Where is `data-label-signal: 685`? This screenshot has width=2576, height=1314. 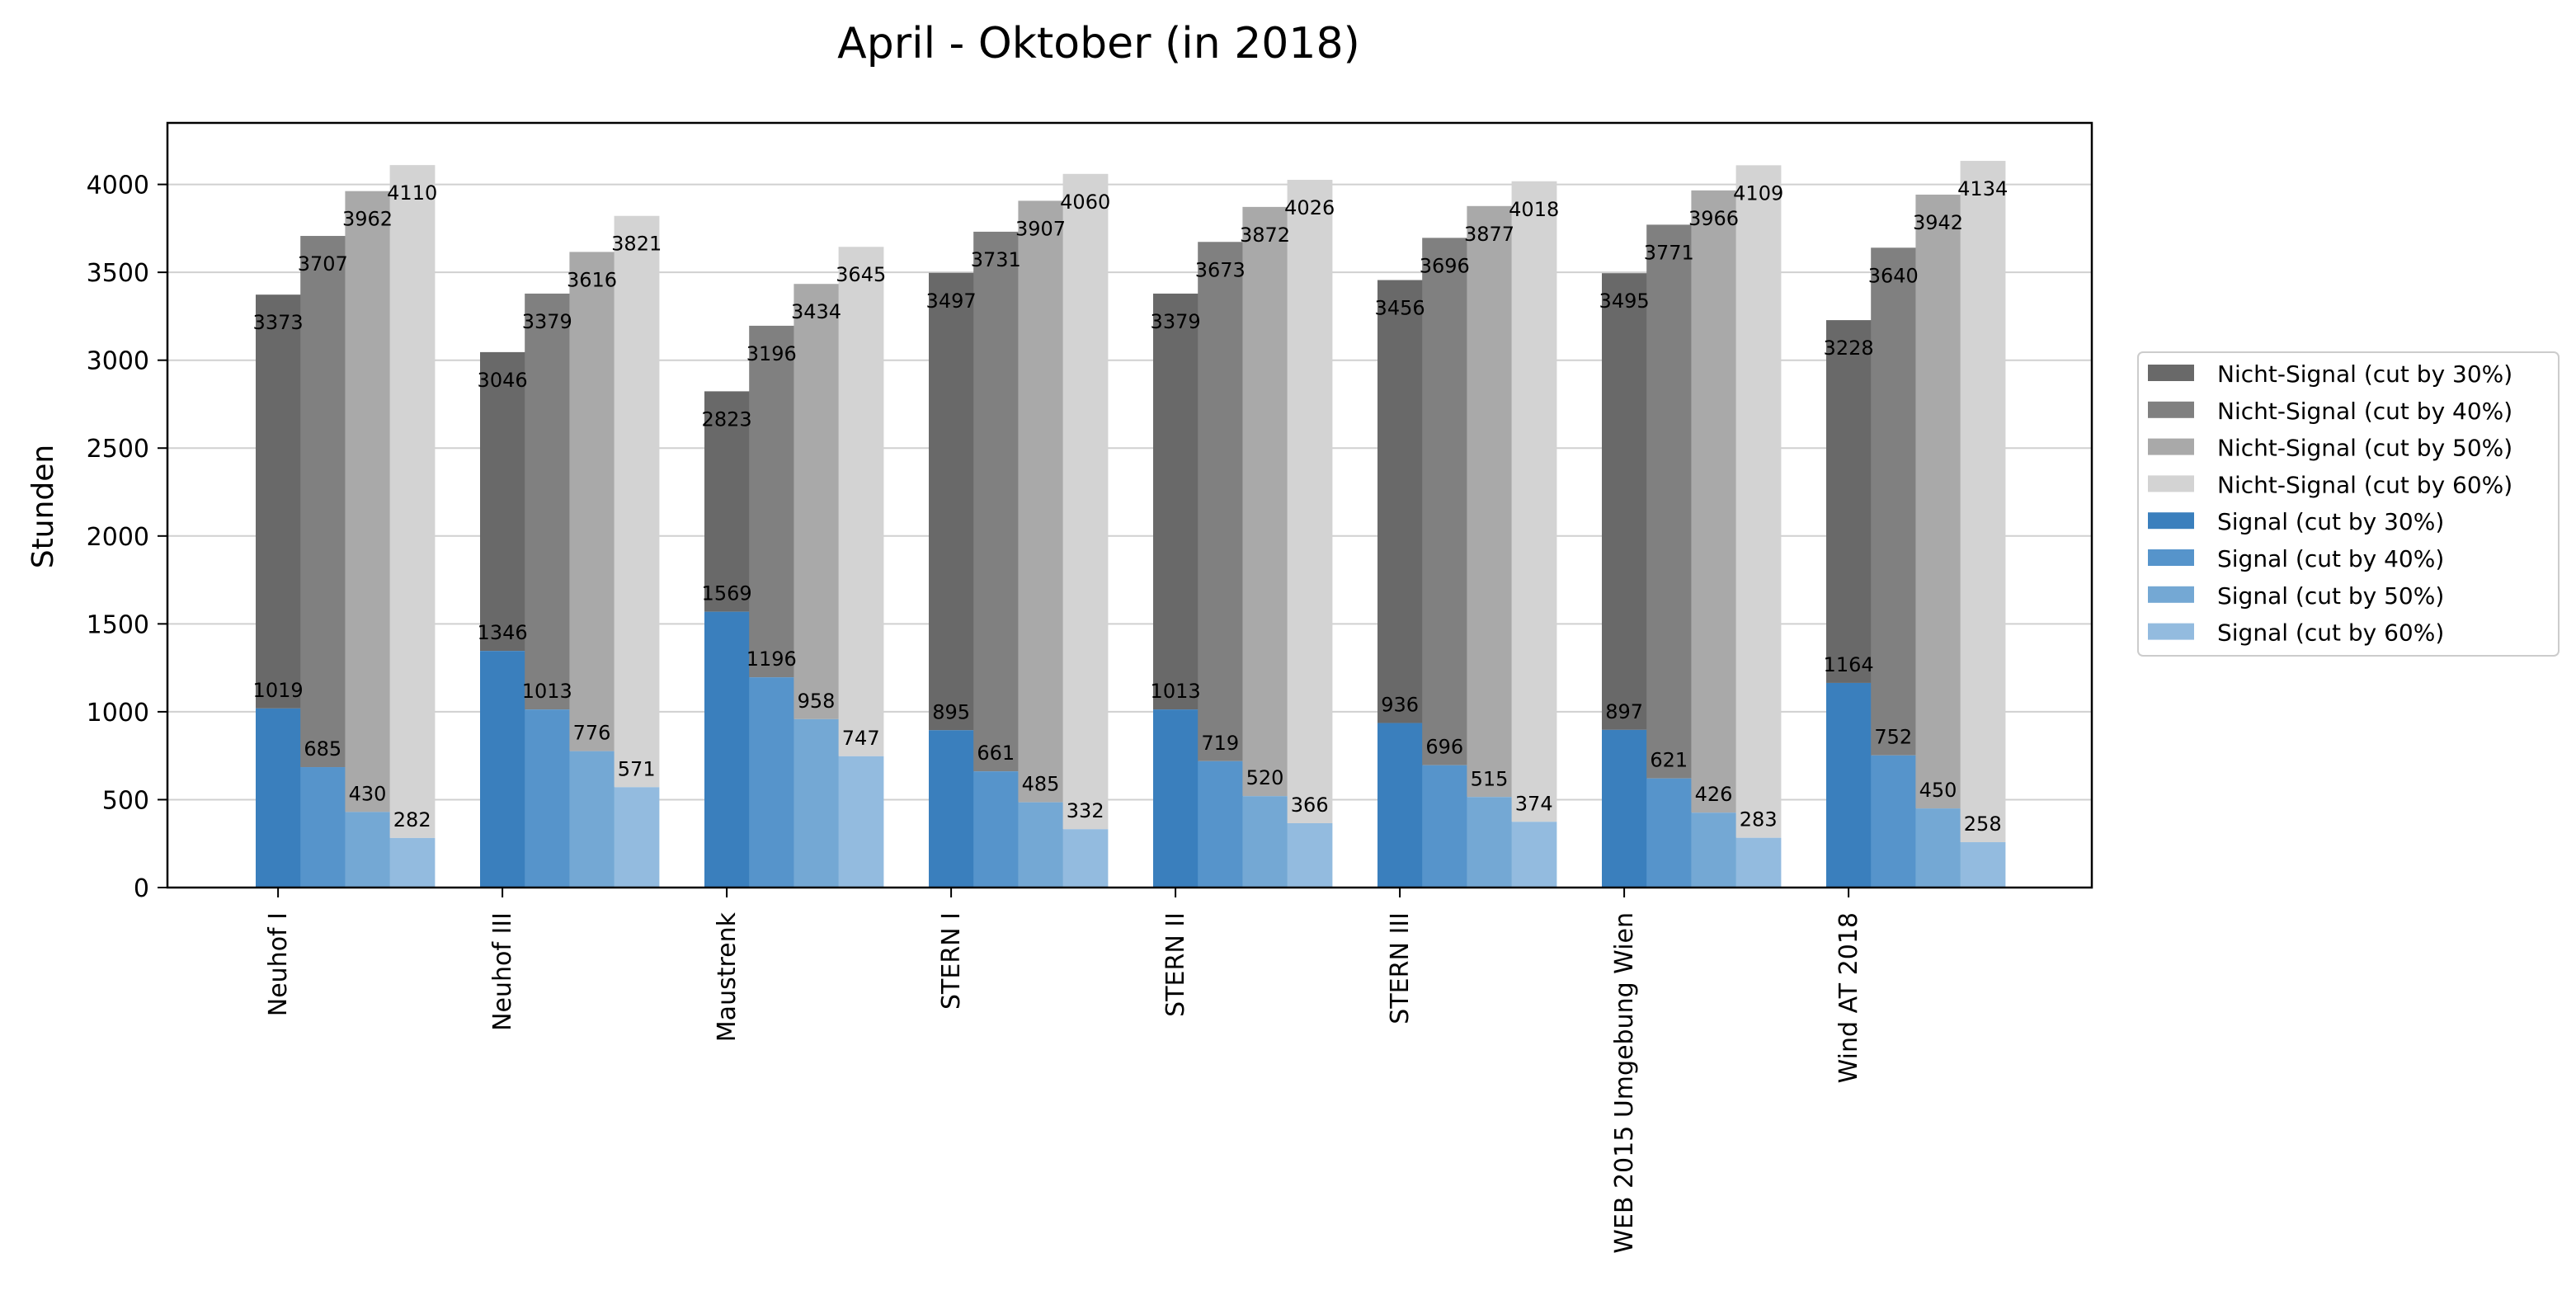 data-label-signal: 685 is located at coordinates (322, 749).